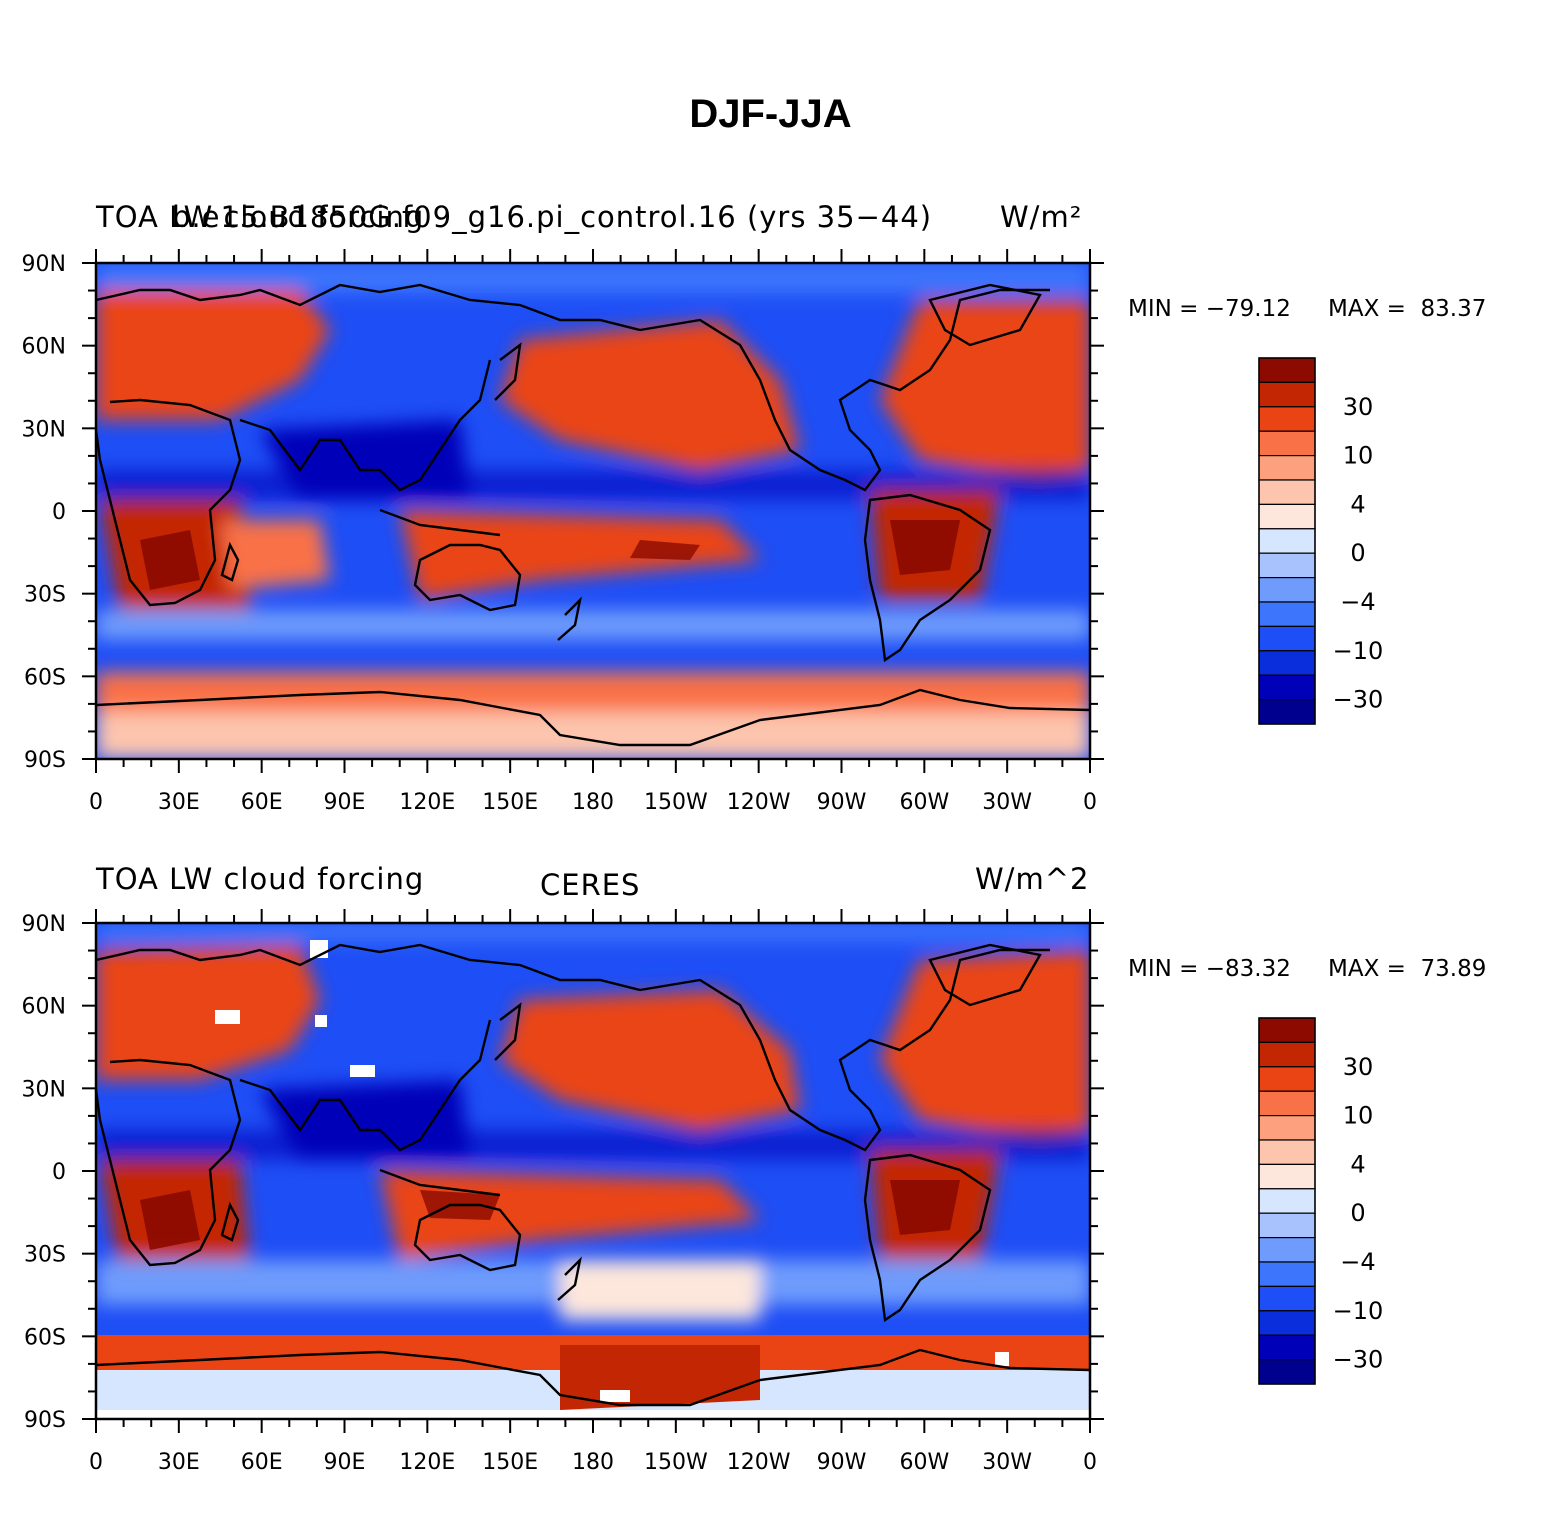 The width and height of the screenshot is (1541, 1538). I want to click on panel1-left-title: TOA LW cloud forcing, so click(260, 217).